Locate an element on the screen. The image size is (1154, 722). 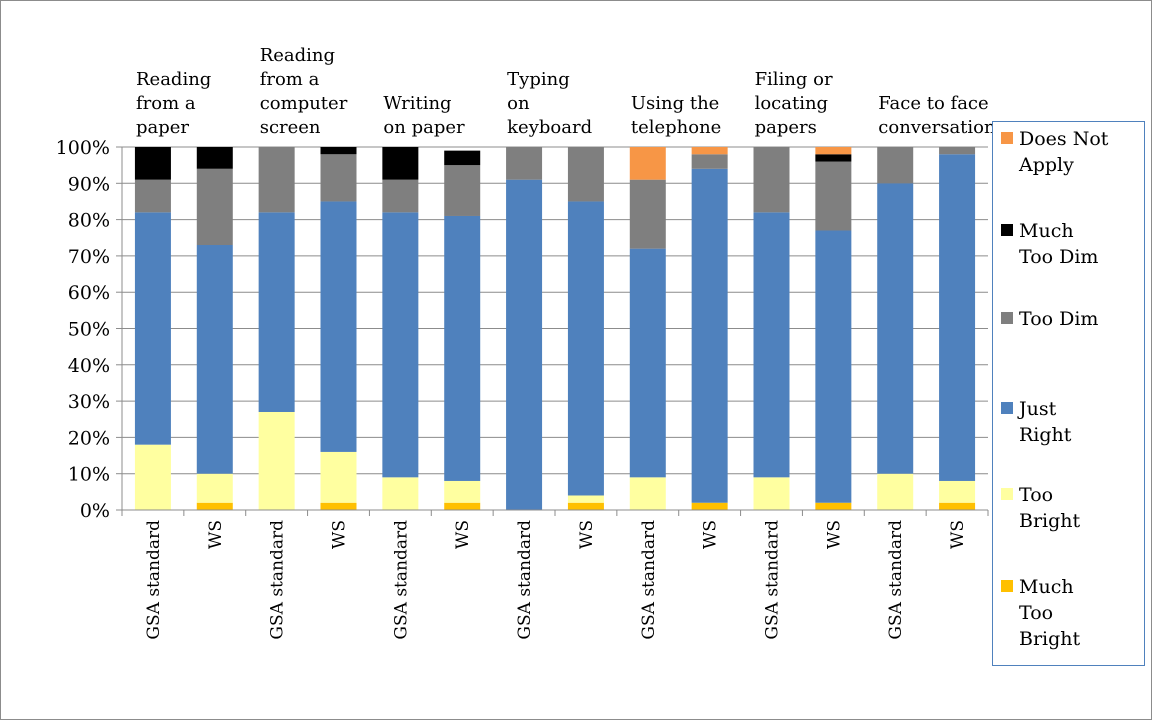
legend-item-much-too-dim: Much Too Dim is located at coordinates (1069, 244).